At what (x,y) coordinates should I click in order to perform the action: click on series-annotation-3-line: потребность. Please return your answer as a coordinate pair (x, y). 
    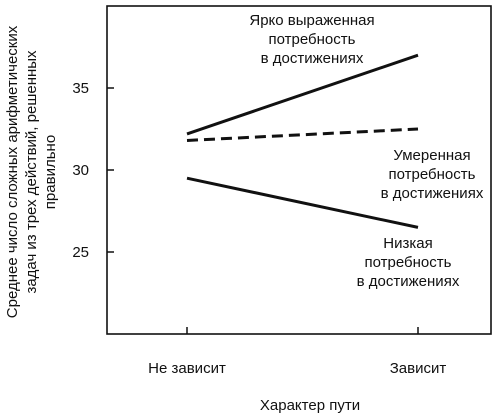
    Looking at the image, I should click on (408, 262).